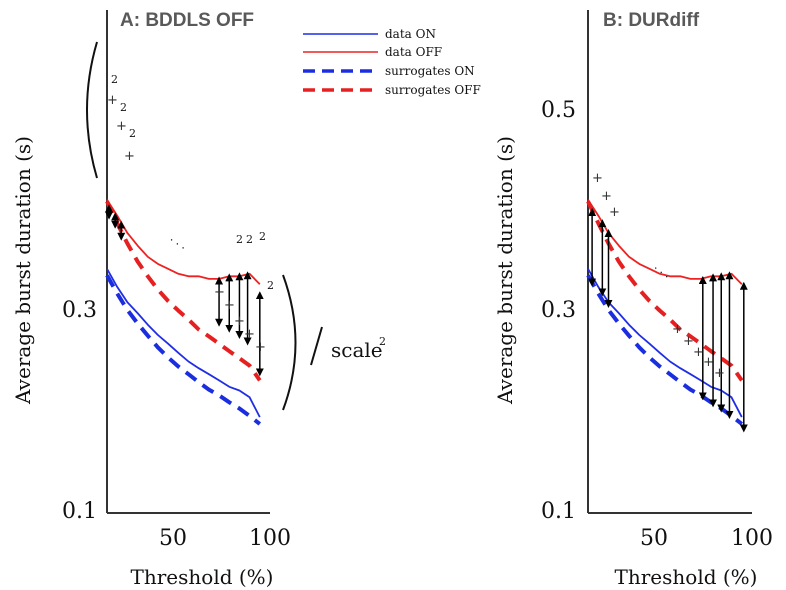 The height and width of the screenshot is (590, 786). I want to click on panel-a-plus-1: +, so click(112, 100).